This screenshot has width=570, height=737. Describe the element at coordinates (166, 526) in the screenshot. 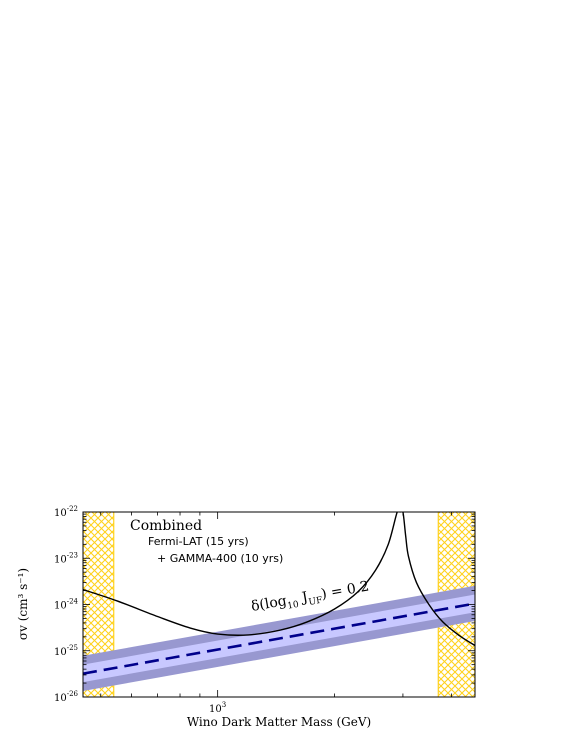

I see `annotation-combined: Combined` at that location.